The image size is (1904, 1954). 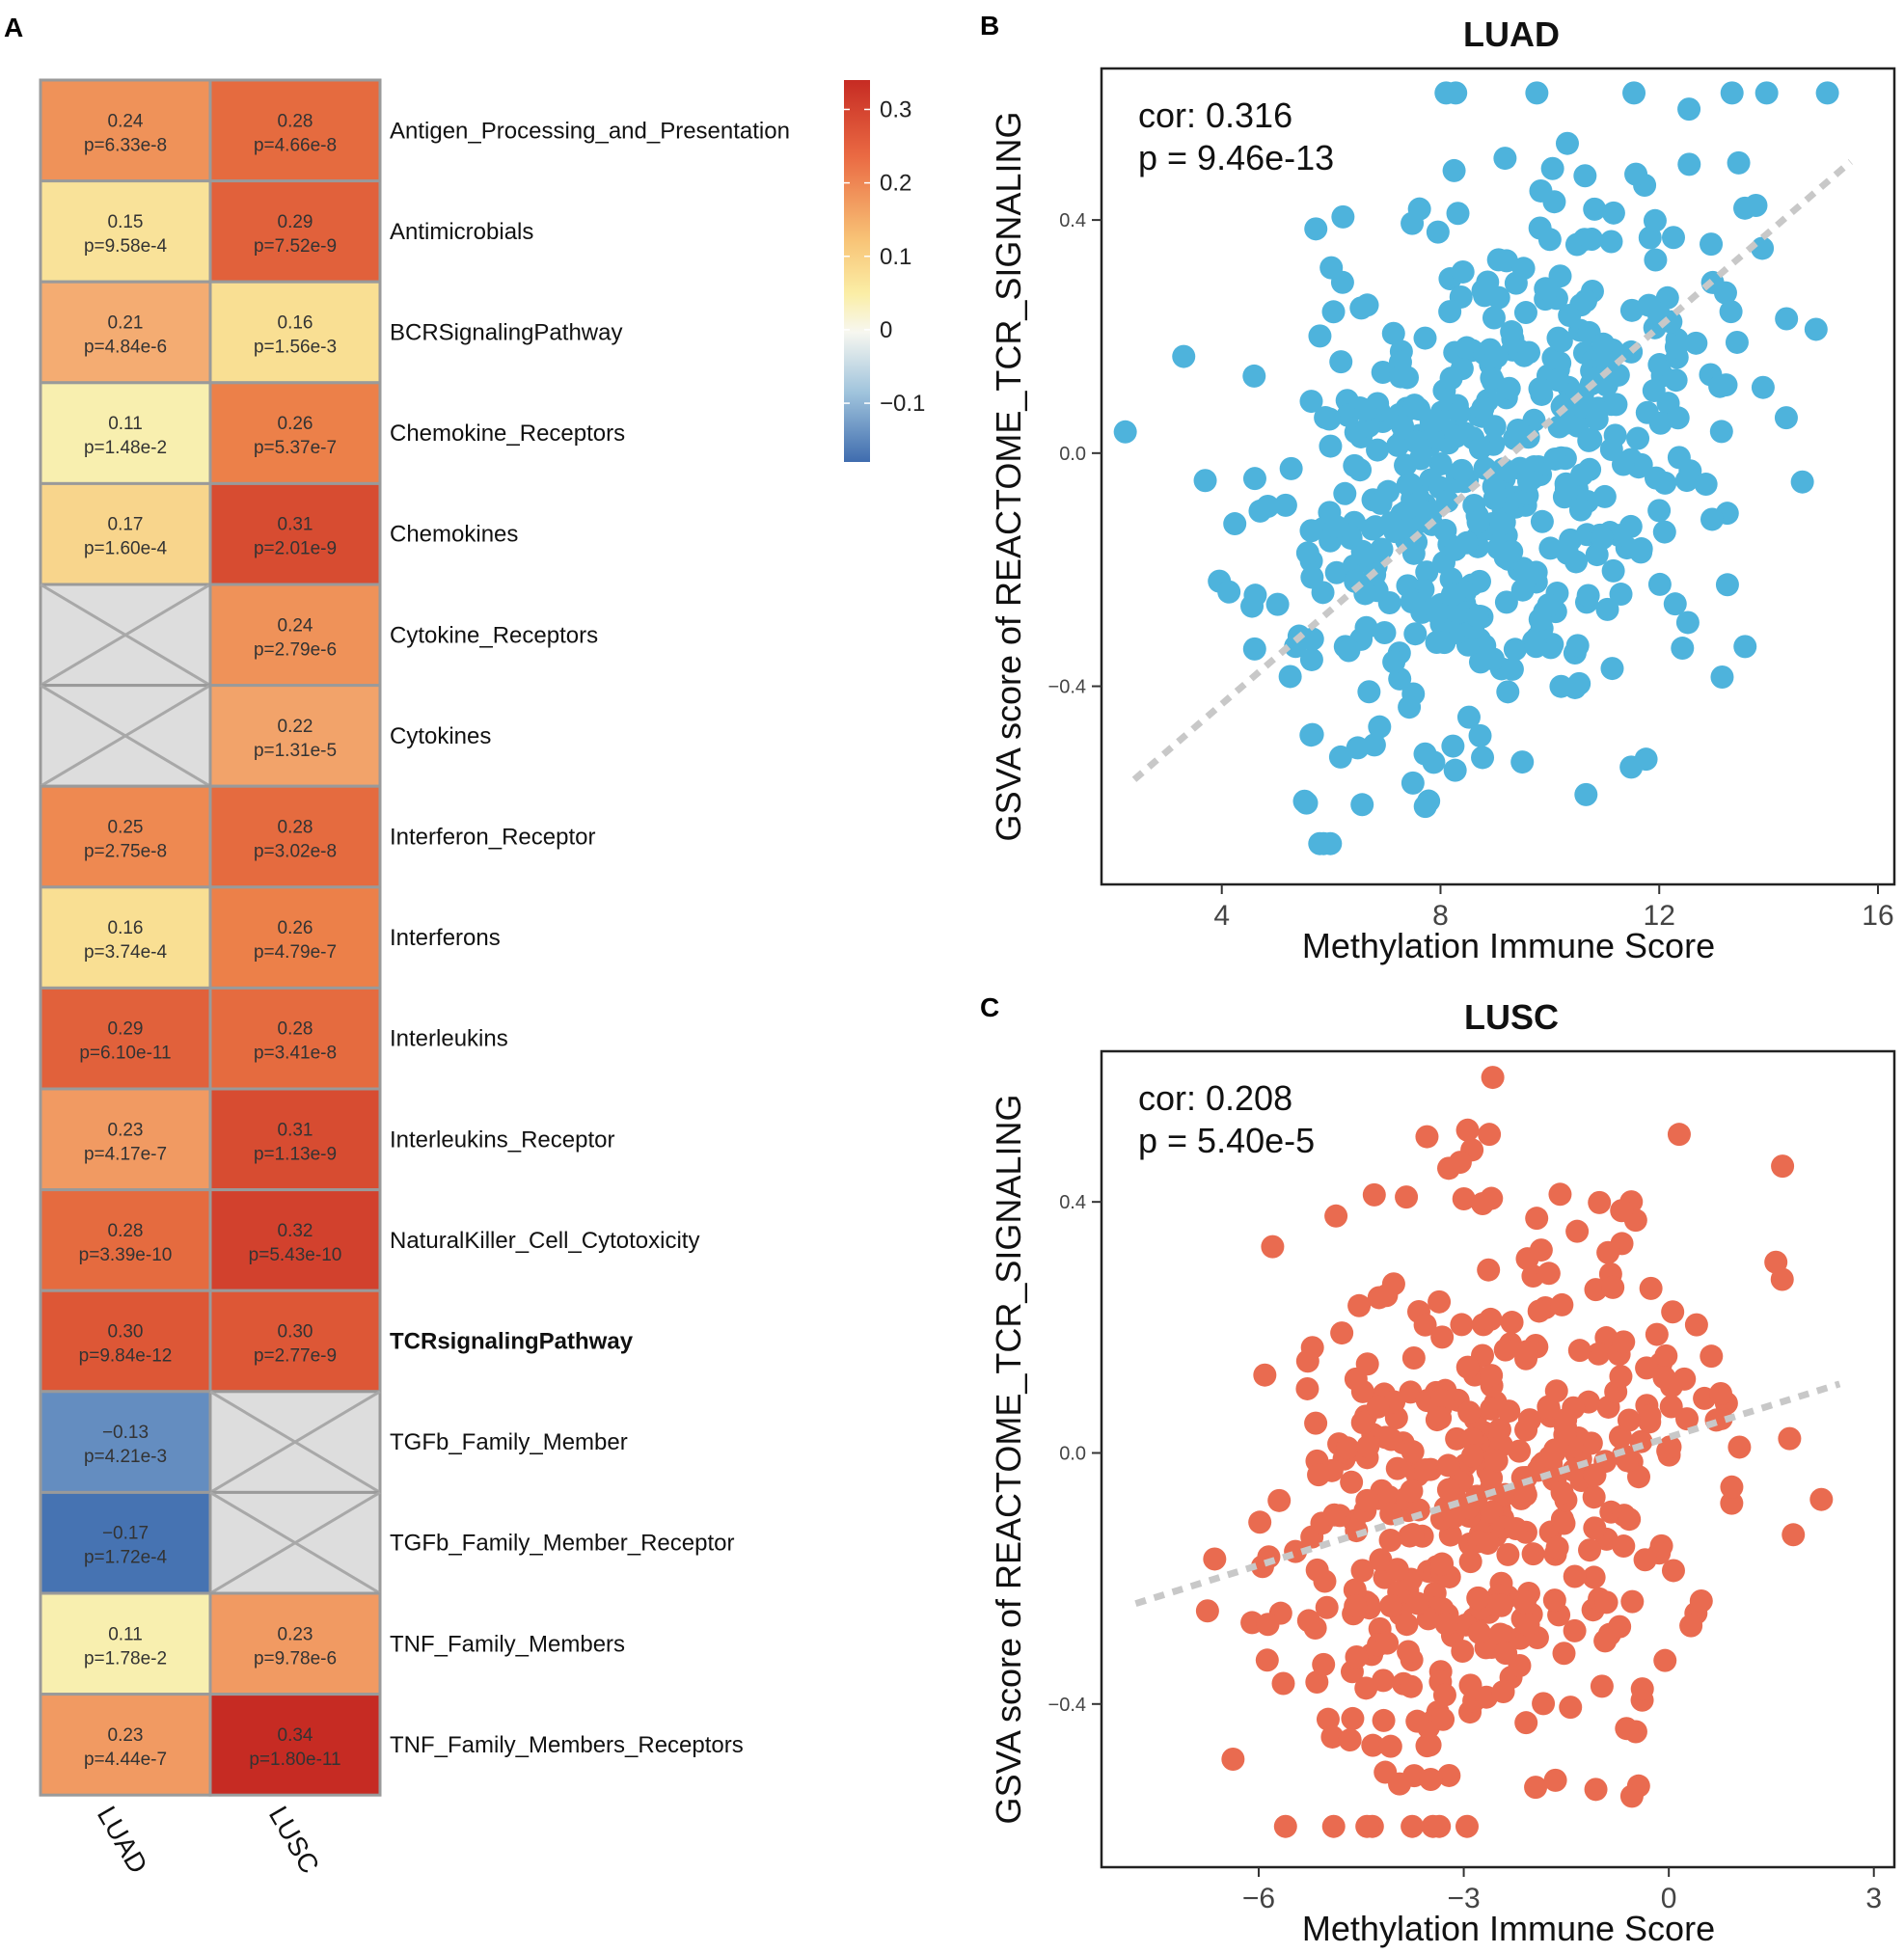 What do you see at coordinates (295, 1736) in the screenshot?
I see `heatmap-cell-cor: 0.34` at bounding box center [295, 1736].